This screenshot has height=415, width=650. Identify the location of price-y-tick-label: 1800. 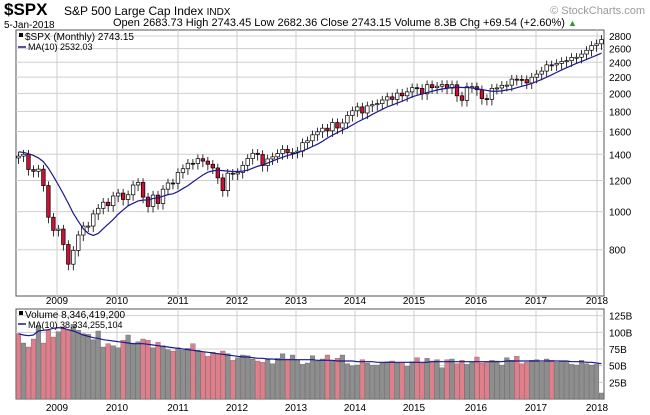
(620, 112).